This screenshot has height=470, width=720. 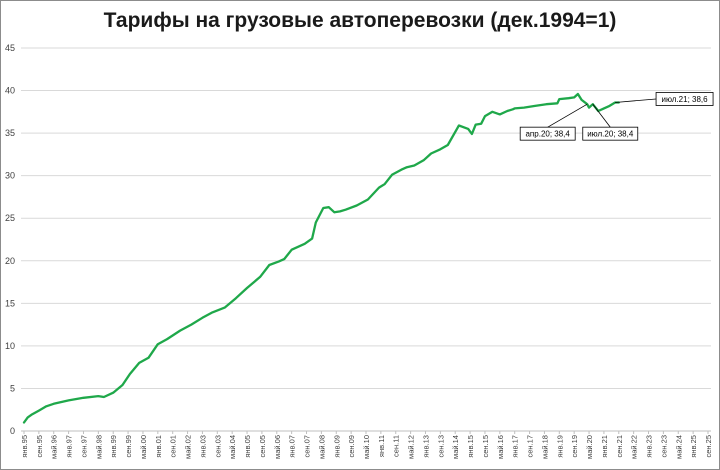 What do you see at coordinates (530, 446) in the screenshot?
I see `x-tick-label: сен.17` at bounding box center [530, 446].